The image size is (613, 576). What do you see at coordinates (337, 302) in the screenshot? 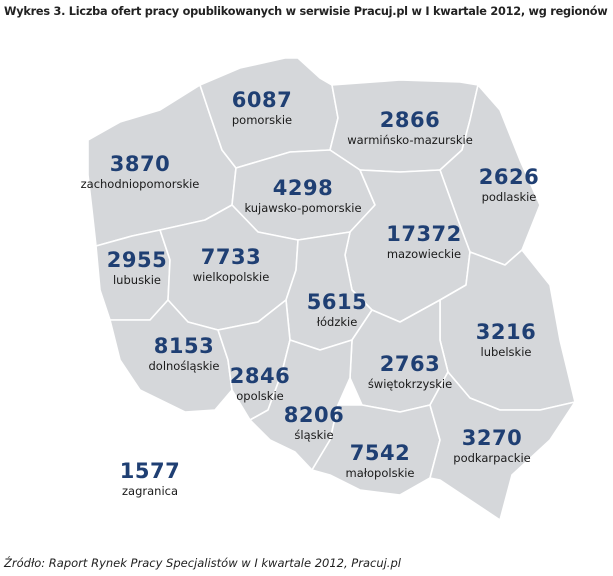
I see `value-lodzkie: 5615` at bounding box center [337, 302].